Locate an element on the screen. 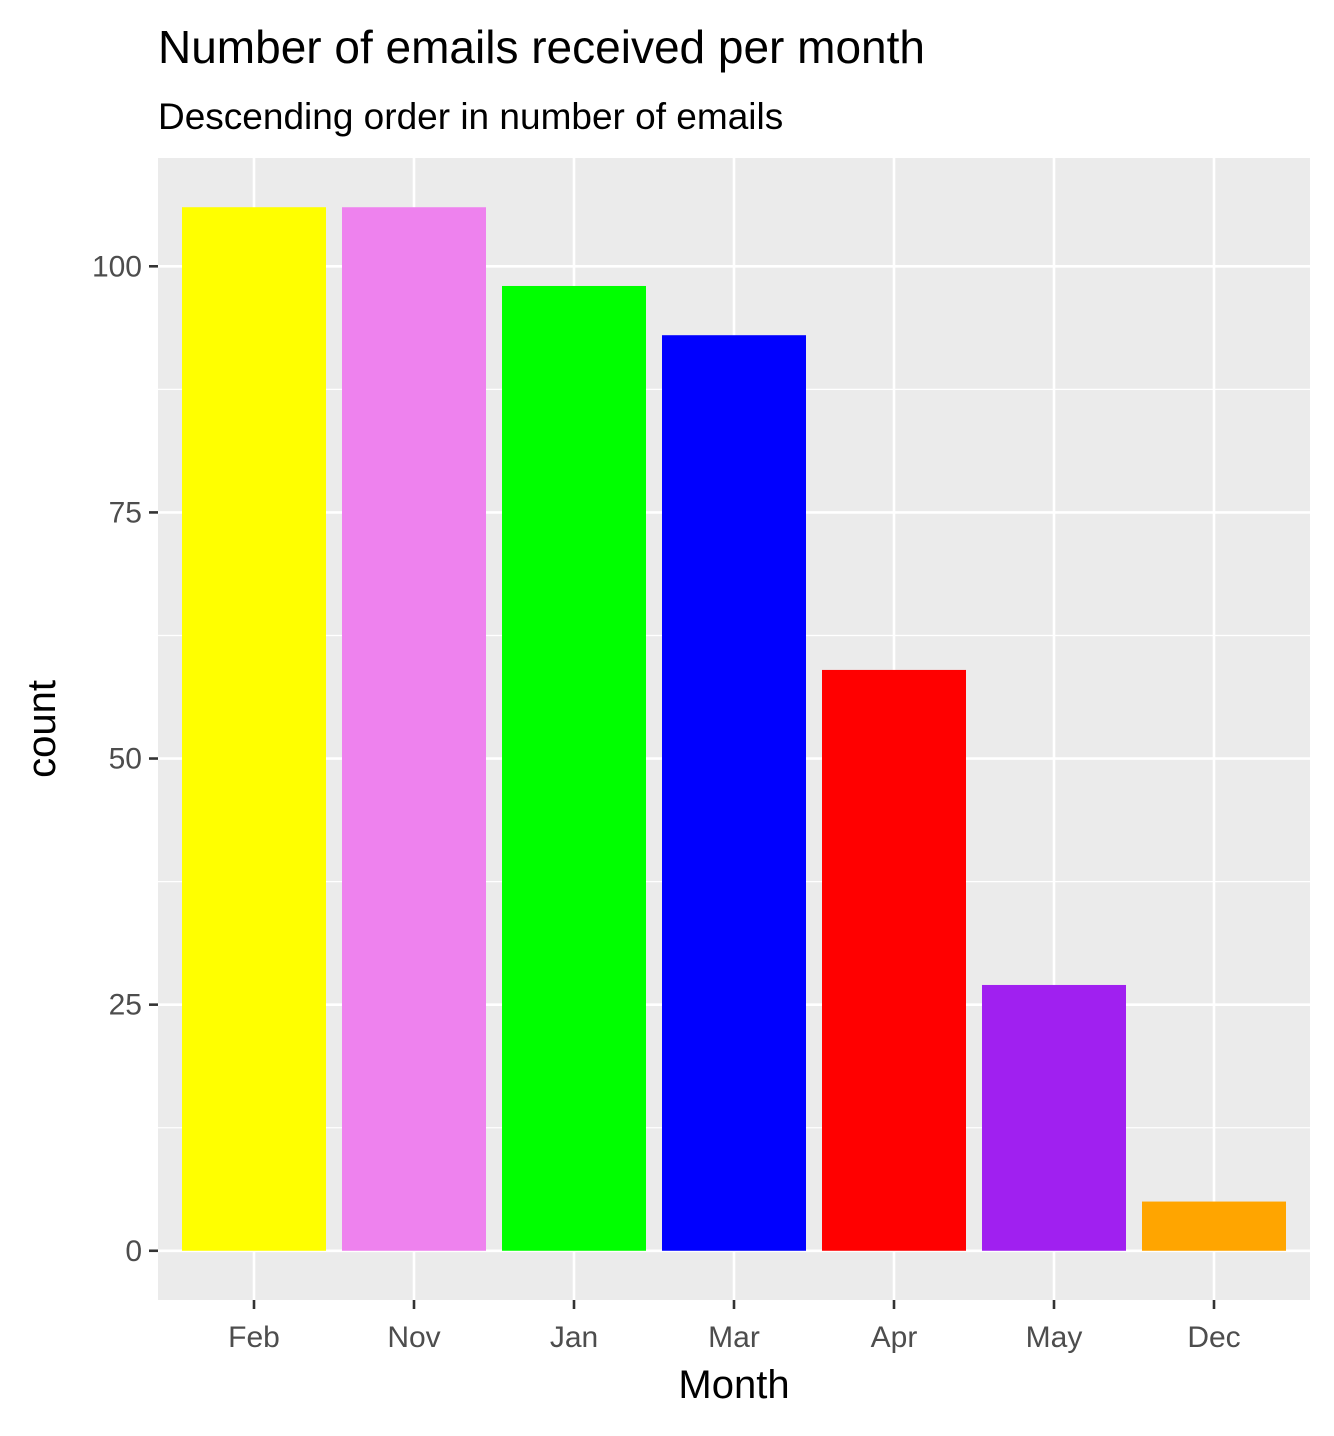 Image resolution: width=1334 pixels, height=1436 pixels. x-axis-title: Month is located at coordinates (733, 1385).